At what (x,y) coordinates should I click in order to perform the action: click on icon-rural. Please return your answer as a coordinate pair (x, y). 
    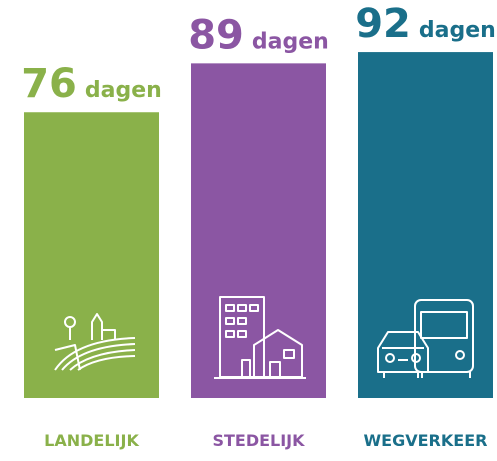
    Looking at the image, I should click on (95, 342).